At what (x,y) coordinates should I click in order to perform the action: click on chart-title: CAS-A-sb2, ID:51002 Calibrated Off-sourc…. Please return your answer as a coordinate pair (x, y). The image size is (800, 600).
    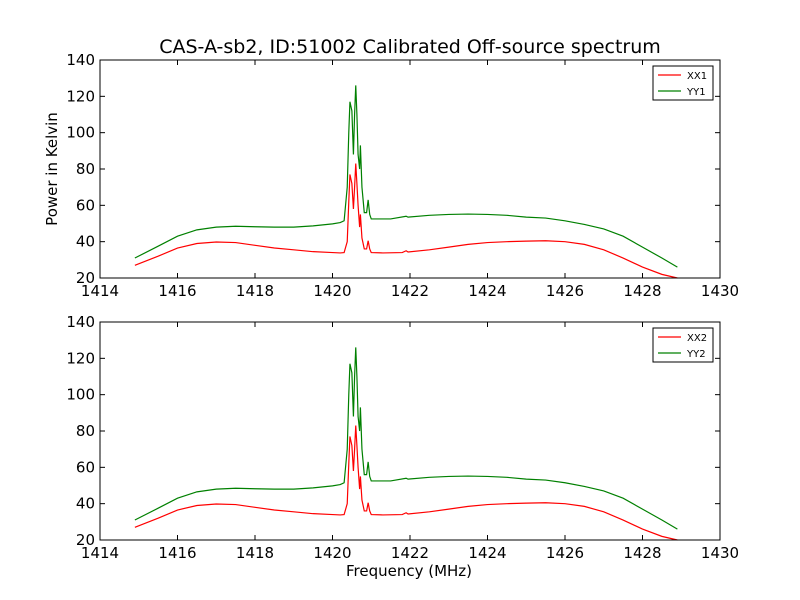
    Looking at the image, I should click on (410, 47).